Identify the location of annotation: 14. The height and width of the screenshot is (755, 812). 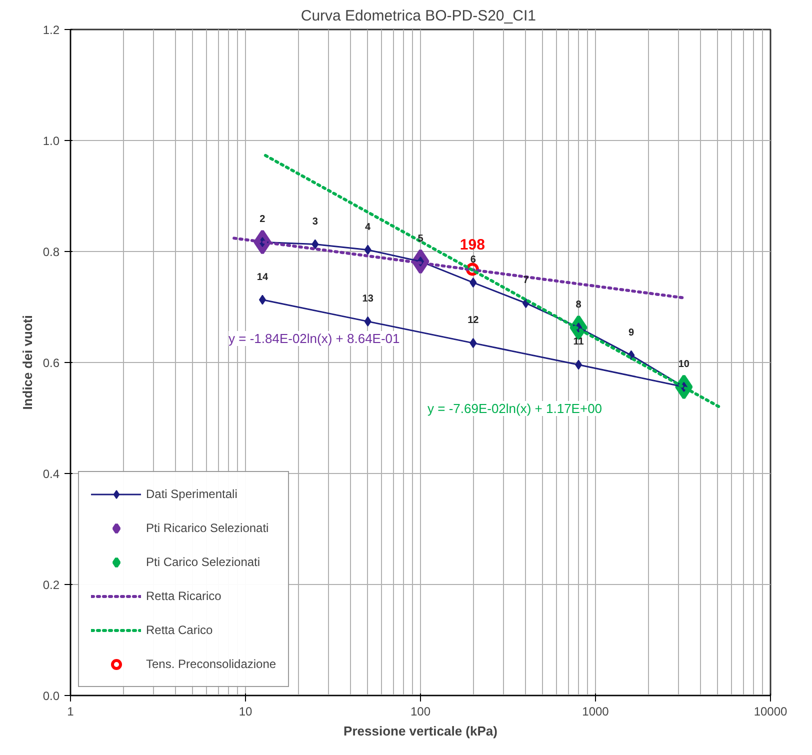
(262, 277).